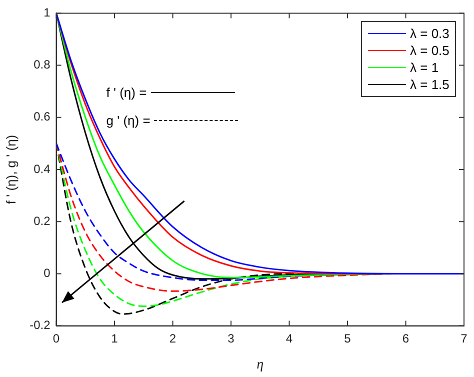 This screenshot has width=474, height=377. Describe the element at coordinates (47, 13) in the screenshot. I see `y-tick-label: 1` at that location.